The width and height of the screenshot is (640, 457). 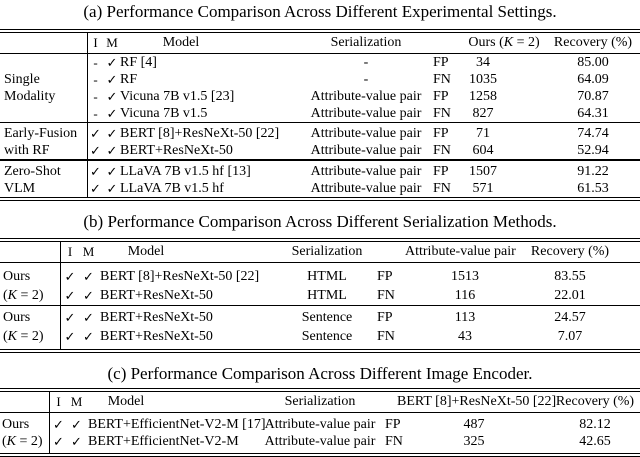 What do you see at coordinates (595, 442) in the screenshot?
I see `recovery-value: 42.65` at bounding box center [595, 442].